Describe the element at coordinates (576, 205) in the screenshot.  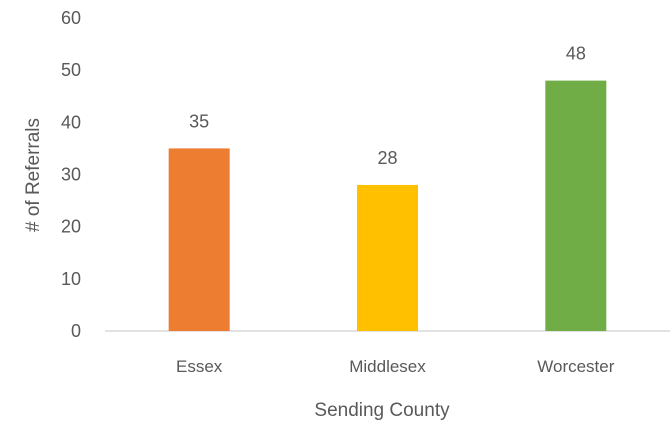
I see `bar-worcester` at that location.